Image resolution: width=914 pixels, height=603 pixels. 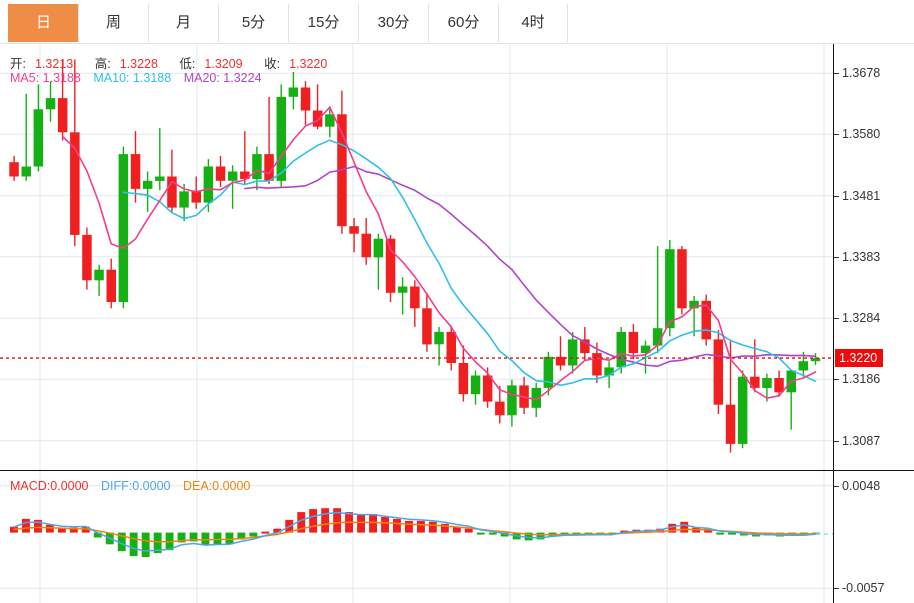 What do you see at coordinates (857, 441) in the screenshot?
I see `price-tick-6: 1.3087` at bounding box center [857, 441].